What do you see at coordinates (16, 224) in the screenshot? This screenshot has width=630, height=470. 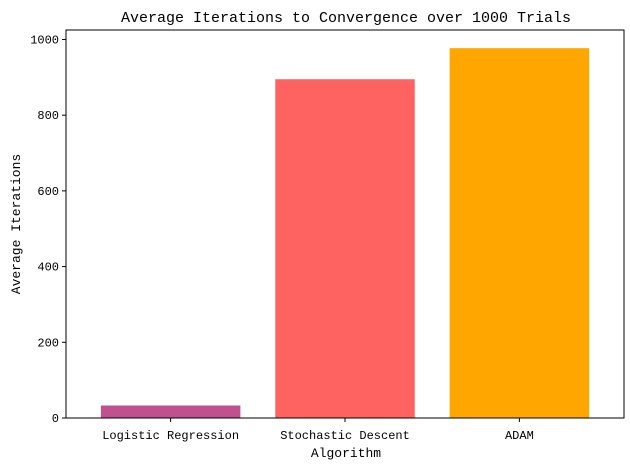 I see `y-axis-label: Average Iterations` at bounding box center [16, 224].